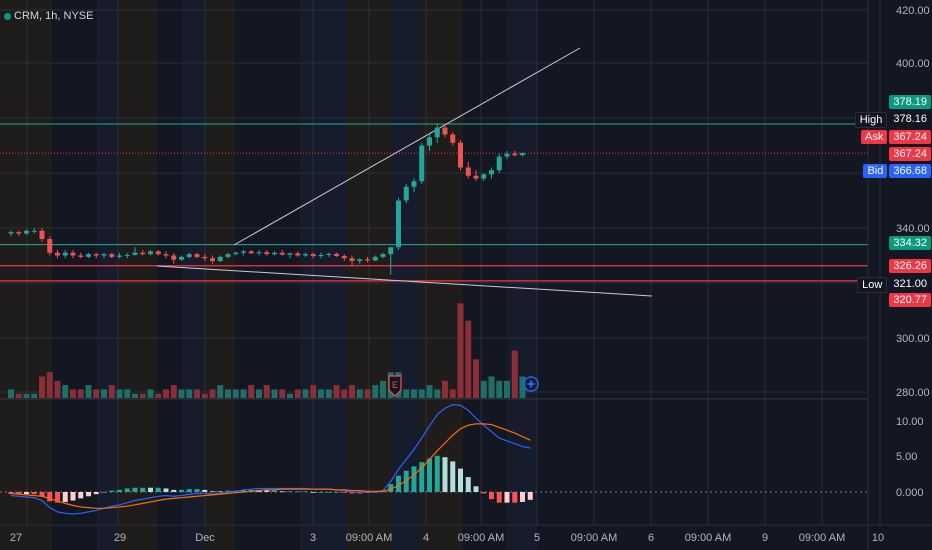 The image size is (932, 550). What do you see at coordinates (910, 300) in the screenshot?
I see `level-320-label: 320.77` at bounding box center [910, 300].